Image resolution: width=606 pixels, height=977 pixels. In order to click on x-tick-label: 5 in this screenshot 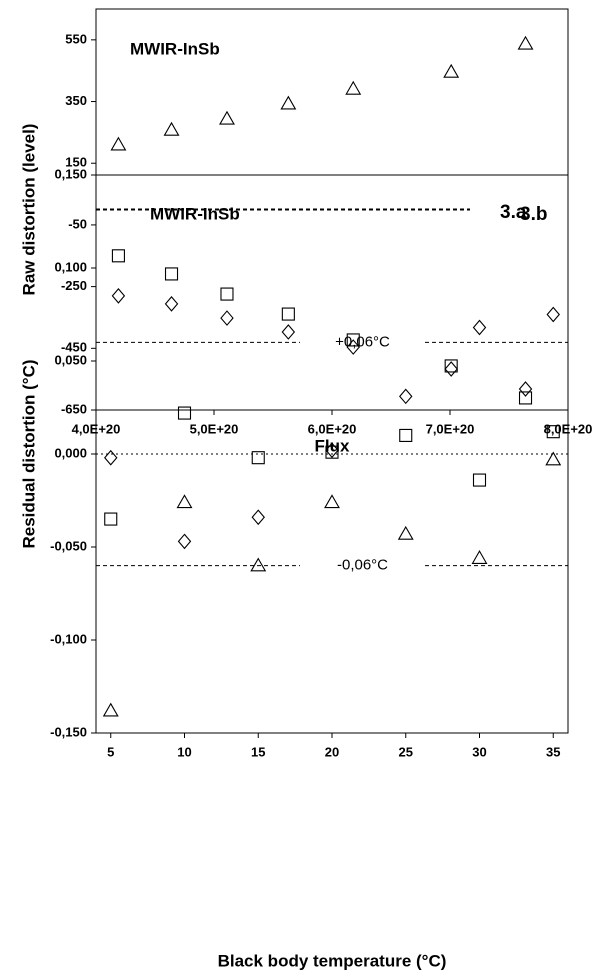, I will do `click(110, 751)`.